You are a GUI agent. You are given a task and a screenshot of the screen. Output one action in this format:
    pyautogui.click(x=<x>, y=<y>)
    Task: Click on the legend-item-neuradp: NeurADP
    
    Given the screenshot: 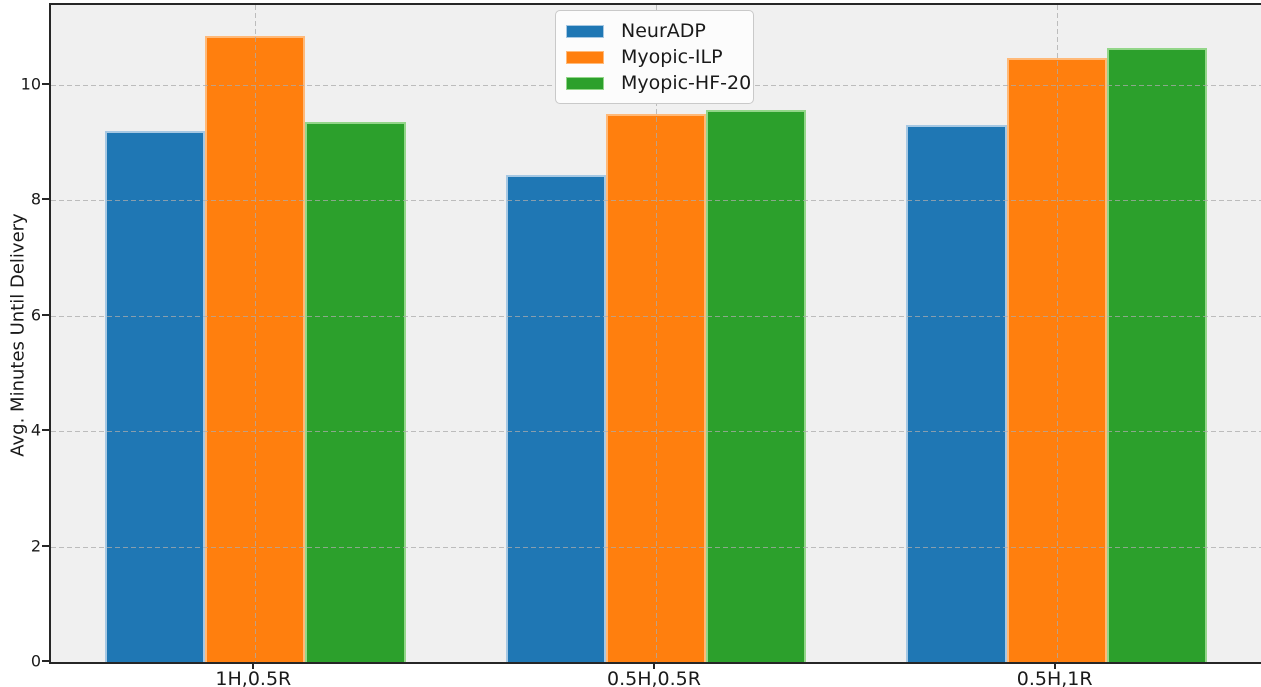 What is the action you would take?
    pyautogui.click(x=654, y=31)
    